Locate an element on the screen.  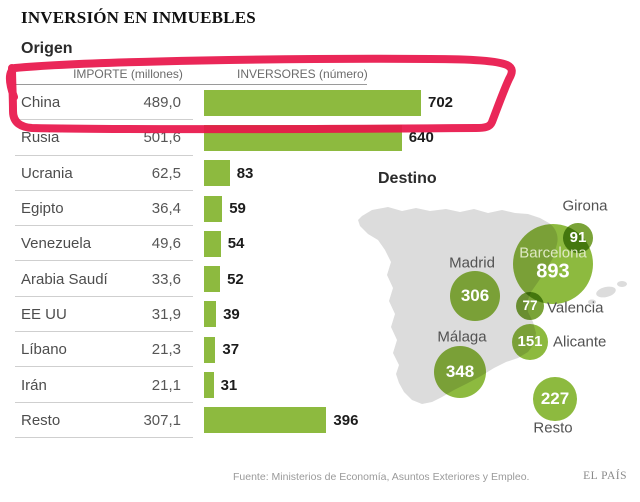
country-label: Arabia Saudí is located at coordinates (64, 279).